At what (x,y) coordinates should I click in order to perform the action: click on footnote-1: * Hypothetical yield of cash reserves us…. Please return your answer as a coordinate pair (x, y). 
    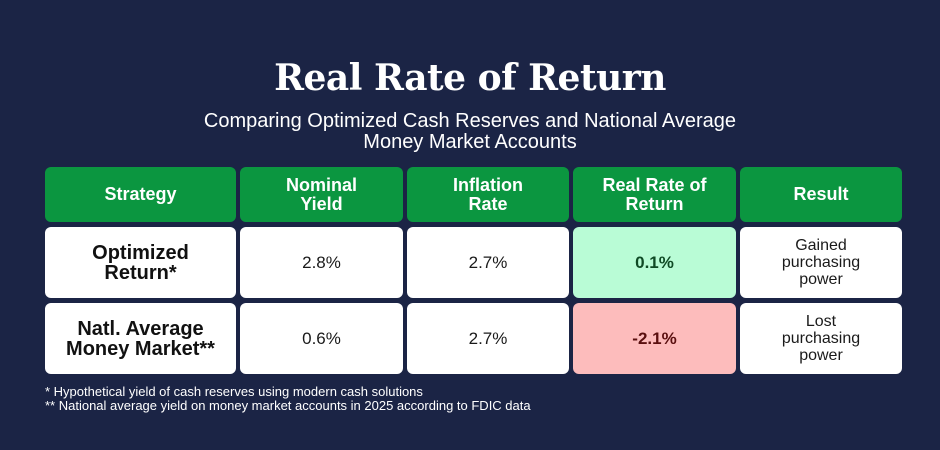
    Looking at the image, I should click on (234, 391).